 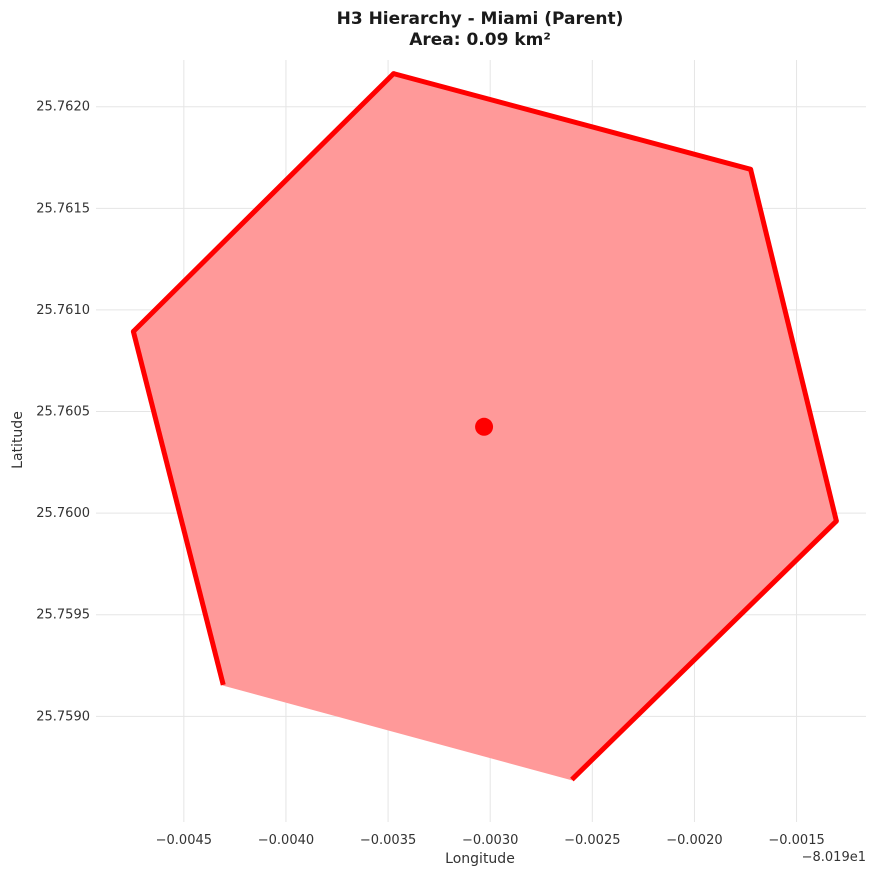 What do you see at coordinates (480, 40) in the screenshot?
I see `chart-subtitle: Area: 0.09 km²` at bounding box center [480, 40].